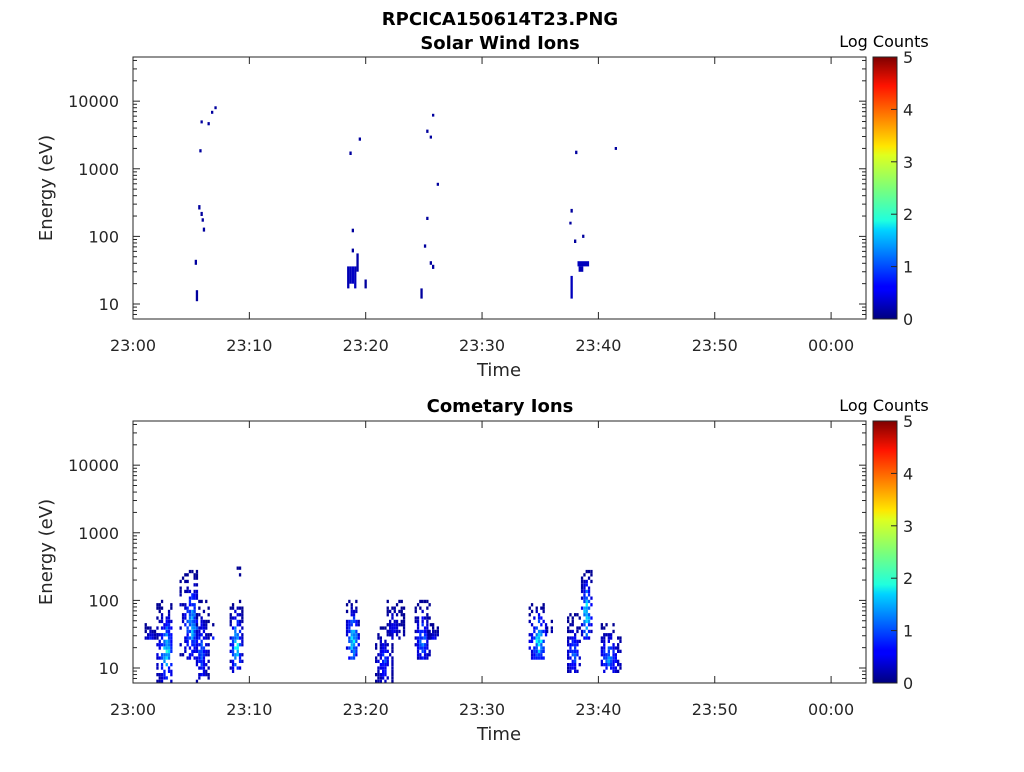  What do you see at coordinates (902, 552) in the screenshot?
I see `colorbar-ticks: 0 1 2 3 4 5` at bounding box center [902, 552].